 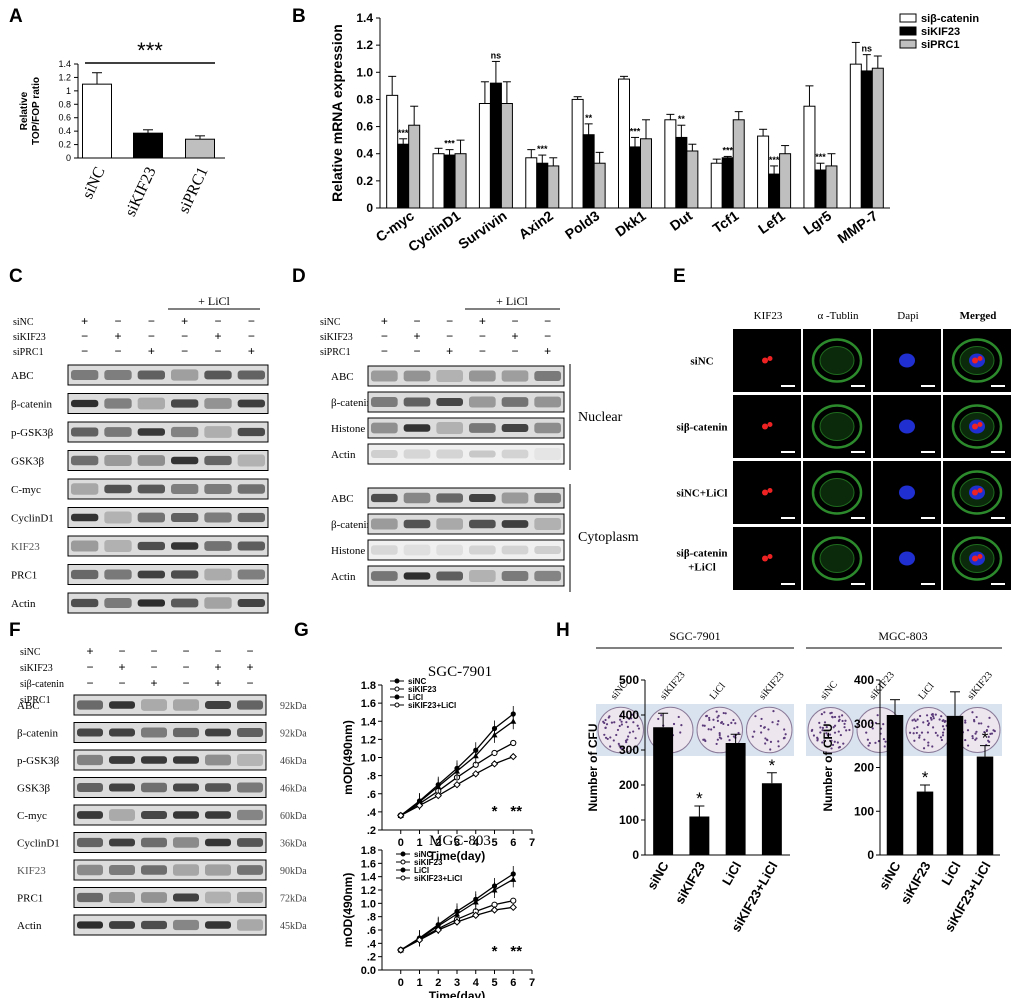 What do you see at coordinates (364, 18) in the screenshot?
I see `b-y-tick-label: 1.4` at bounding box center [364, 18].